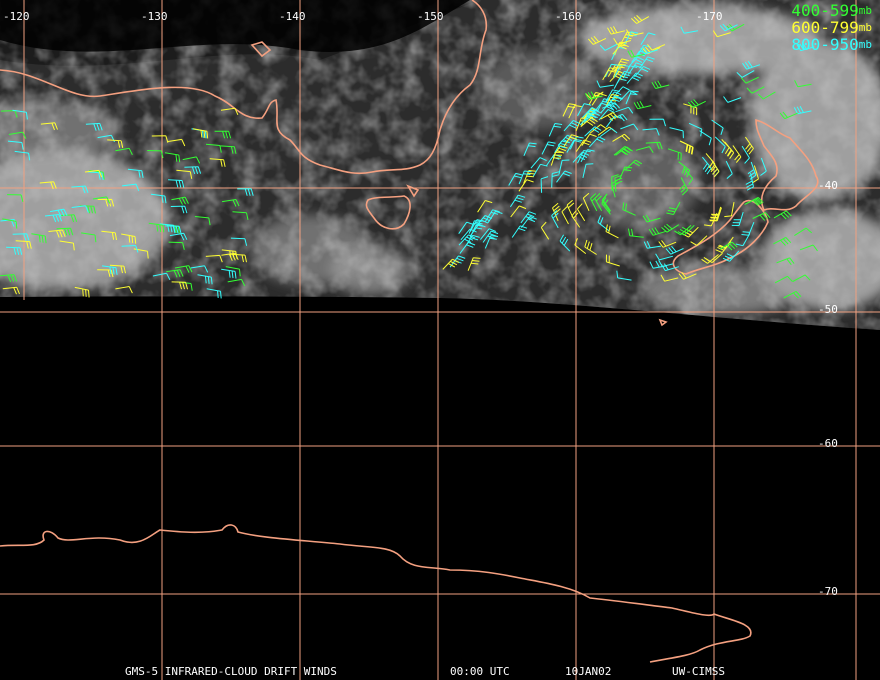 The image size is (880, 680). I want to click on legend-range: 800-950, so click(824, 44).